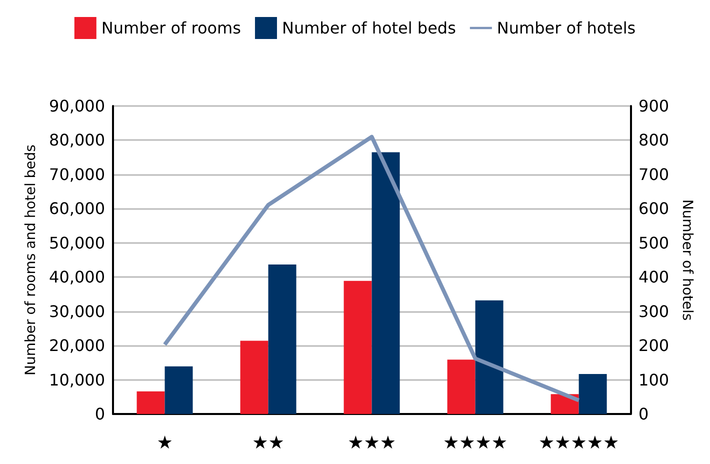  What do you see at coordinates (566, 28) in the screenshot?
I see `legend-label: Number of hotels` at bounding box center [566, 28].